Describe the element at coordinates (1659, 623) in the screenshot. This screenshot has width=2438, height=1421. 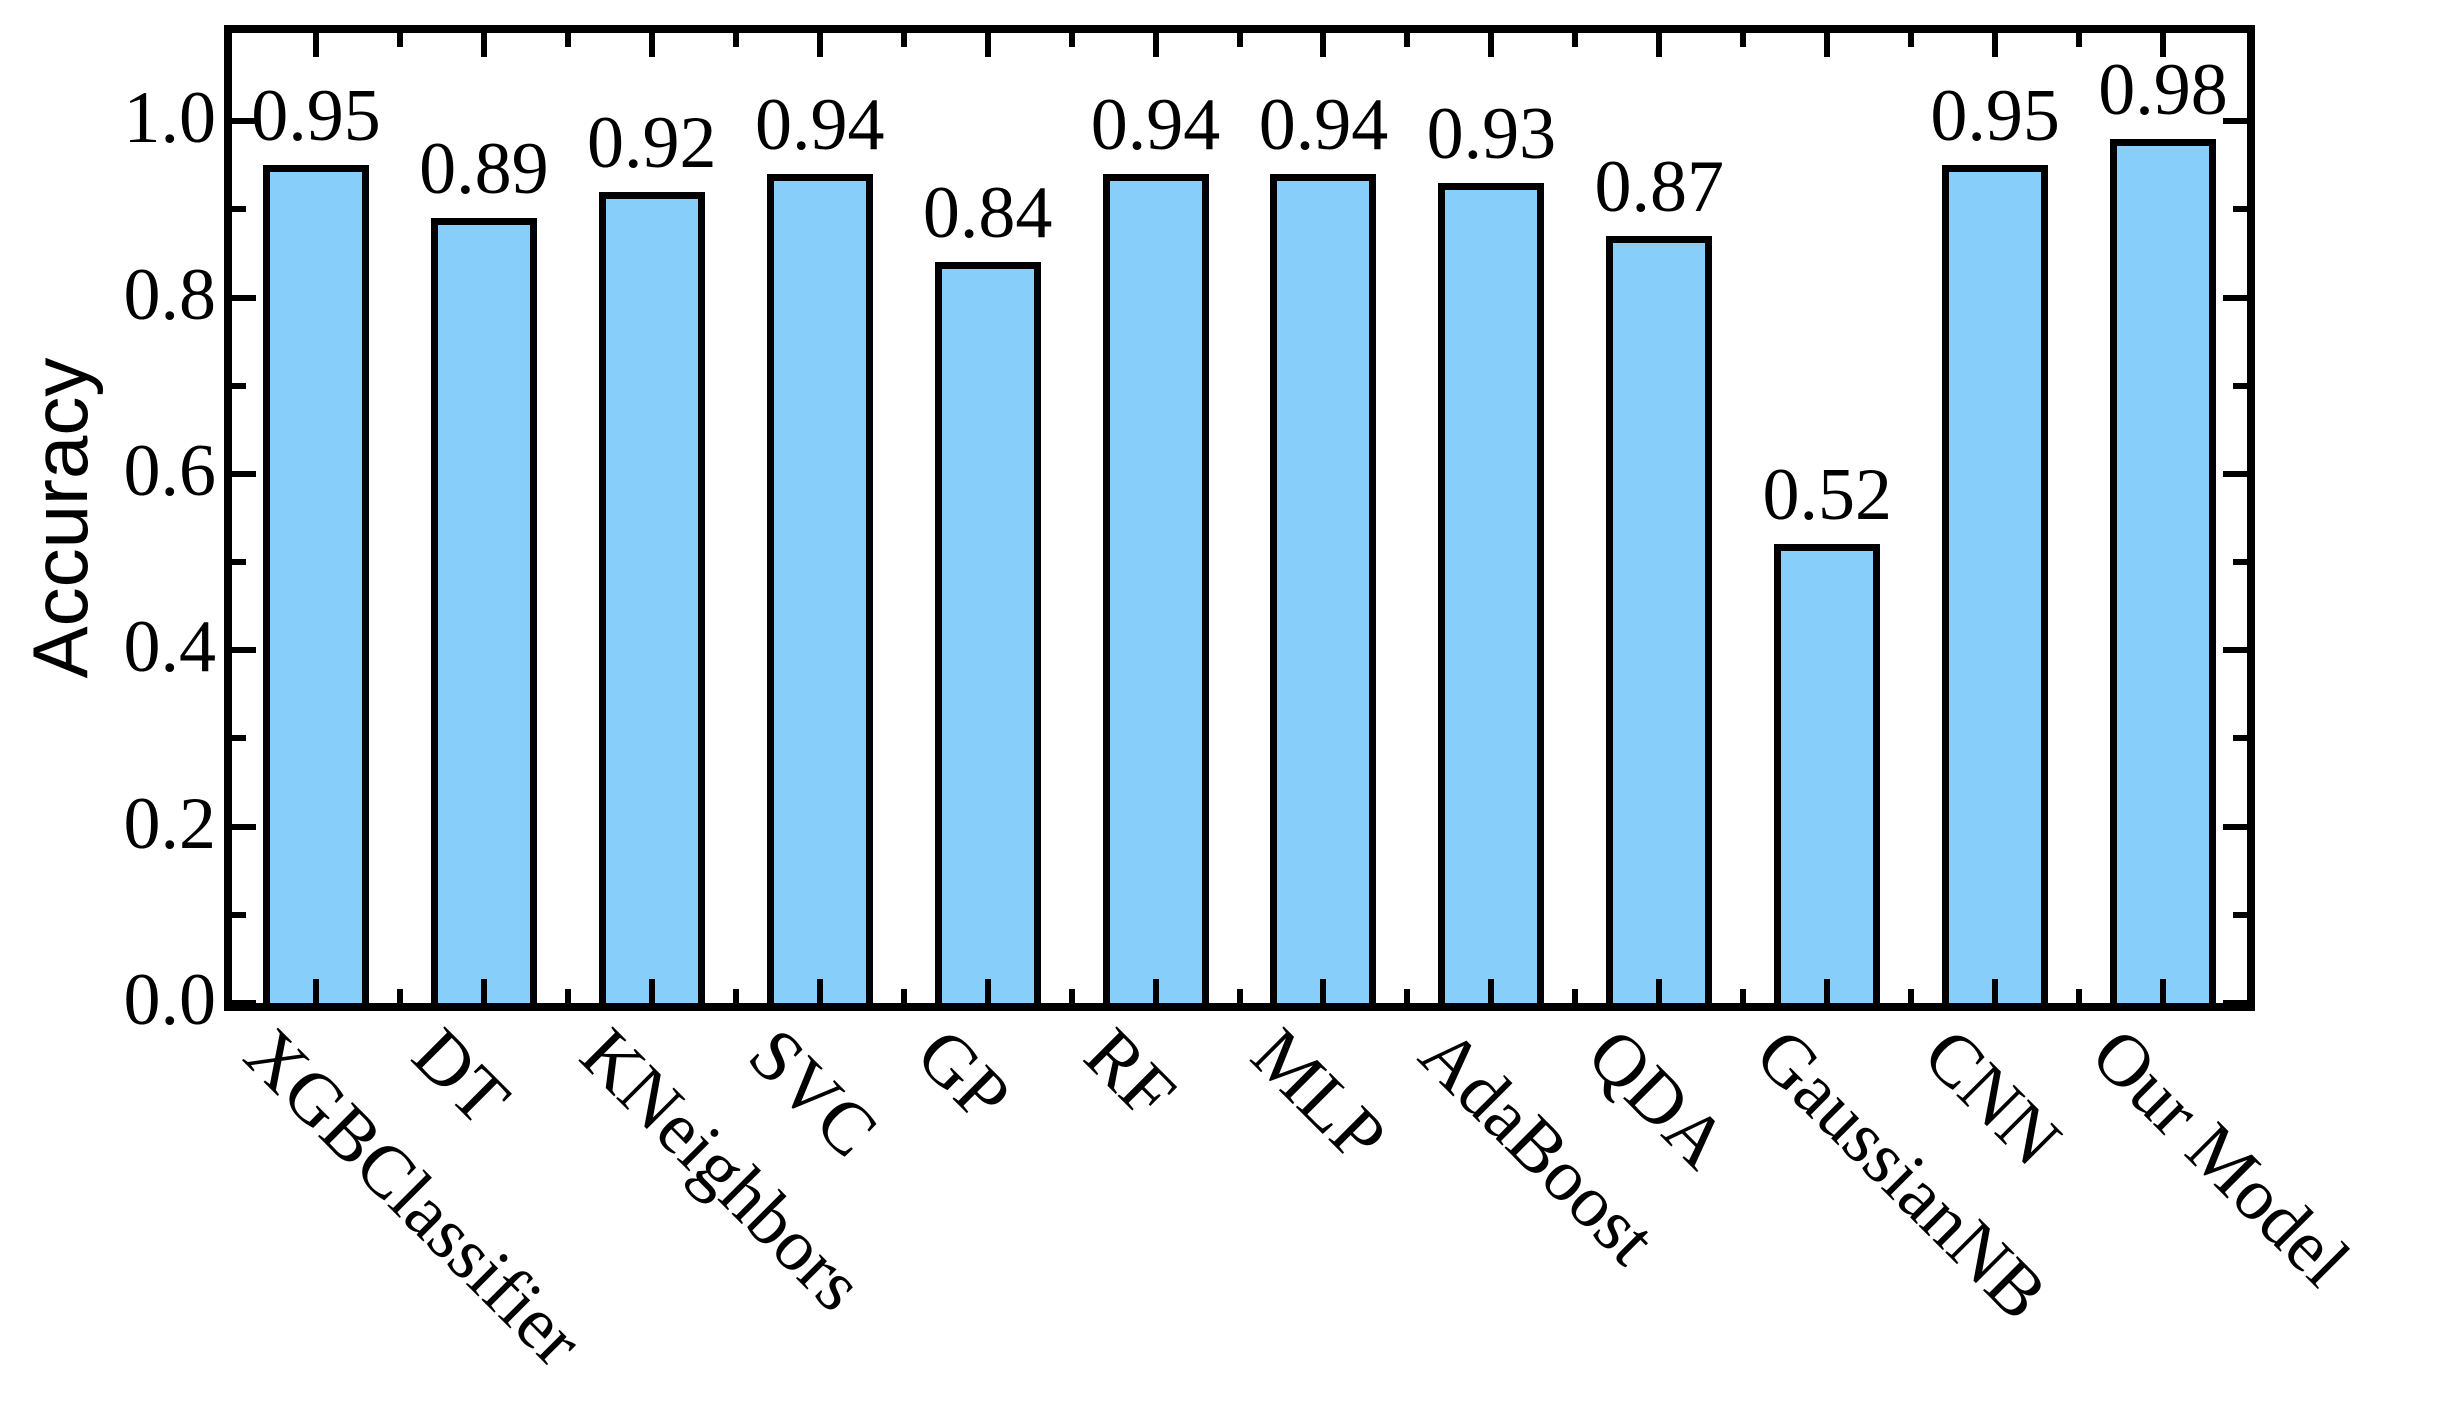
I see `bar-QDA` at that location.